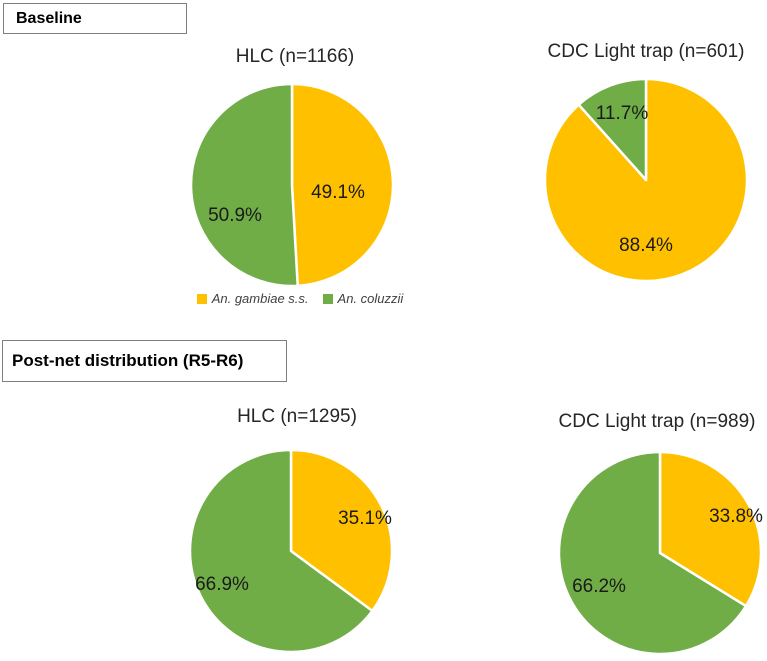 The image size is (767, 661). I want to click on legend: An. gambiae s.s. An. coluzzii, so click(300, 298).